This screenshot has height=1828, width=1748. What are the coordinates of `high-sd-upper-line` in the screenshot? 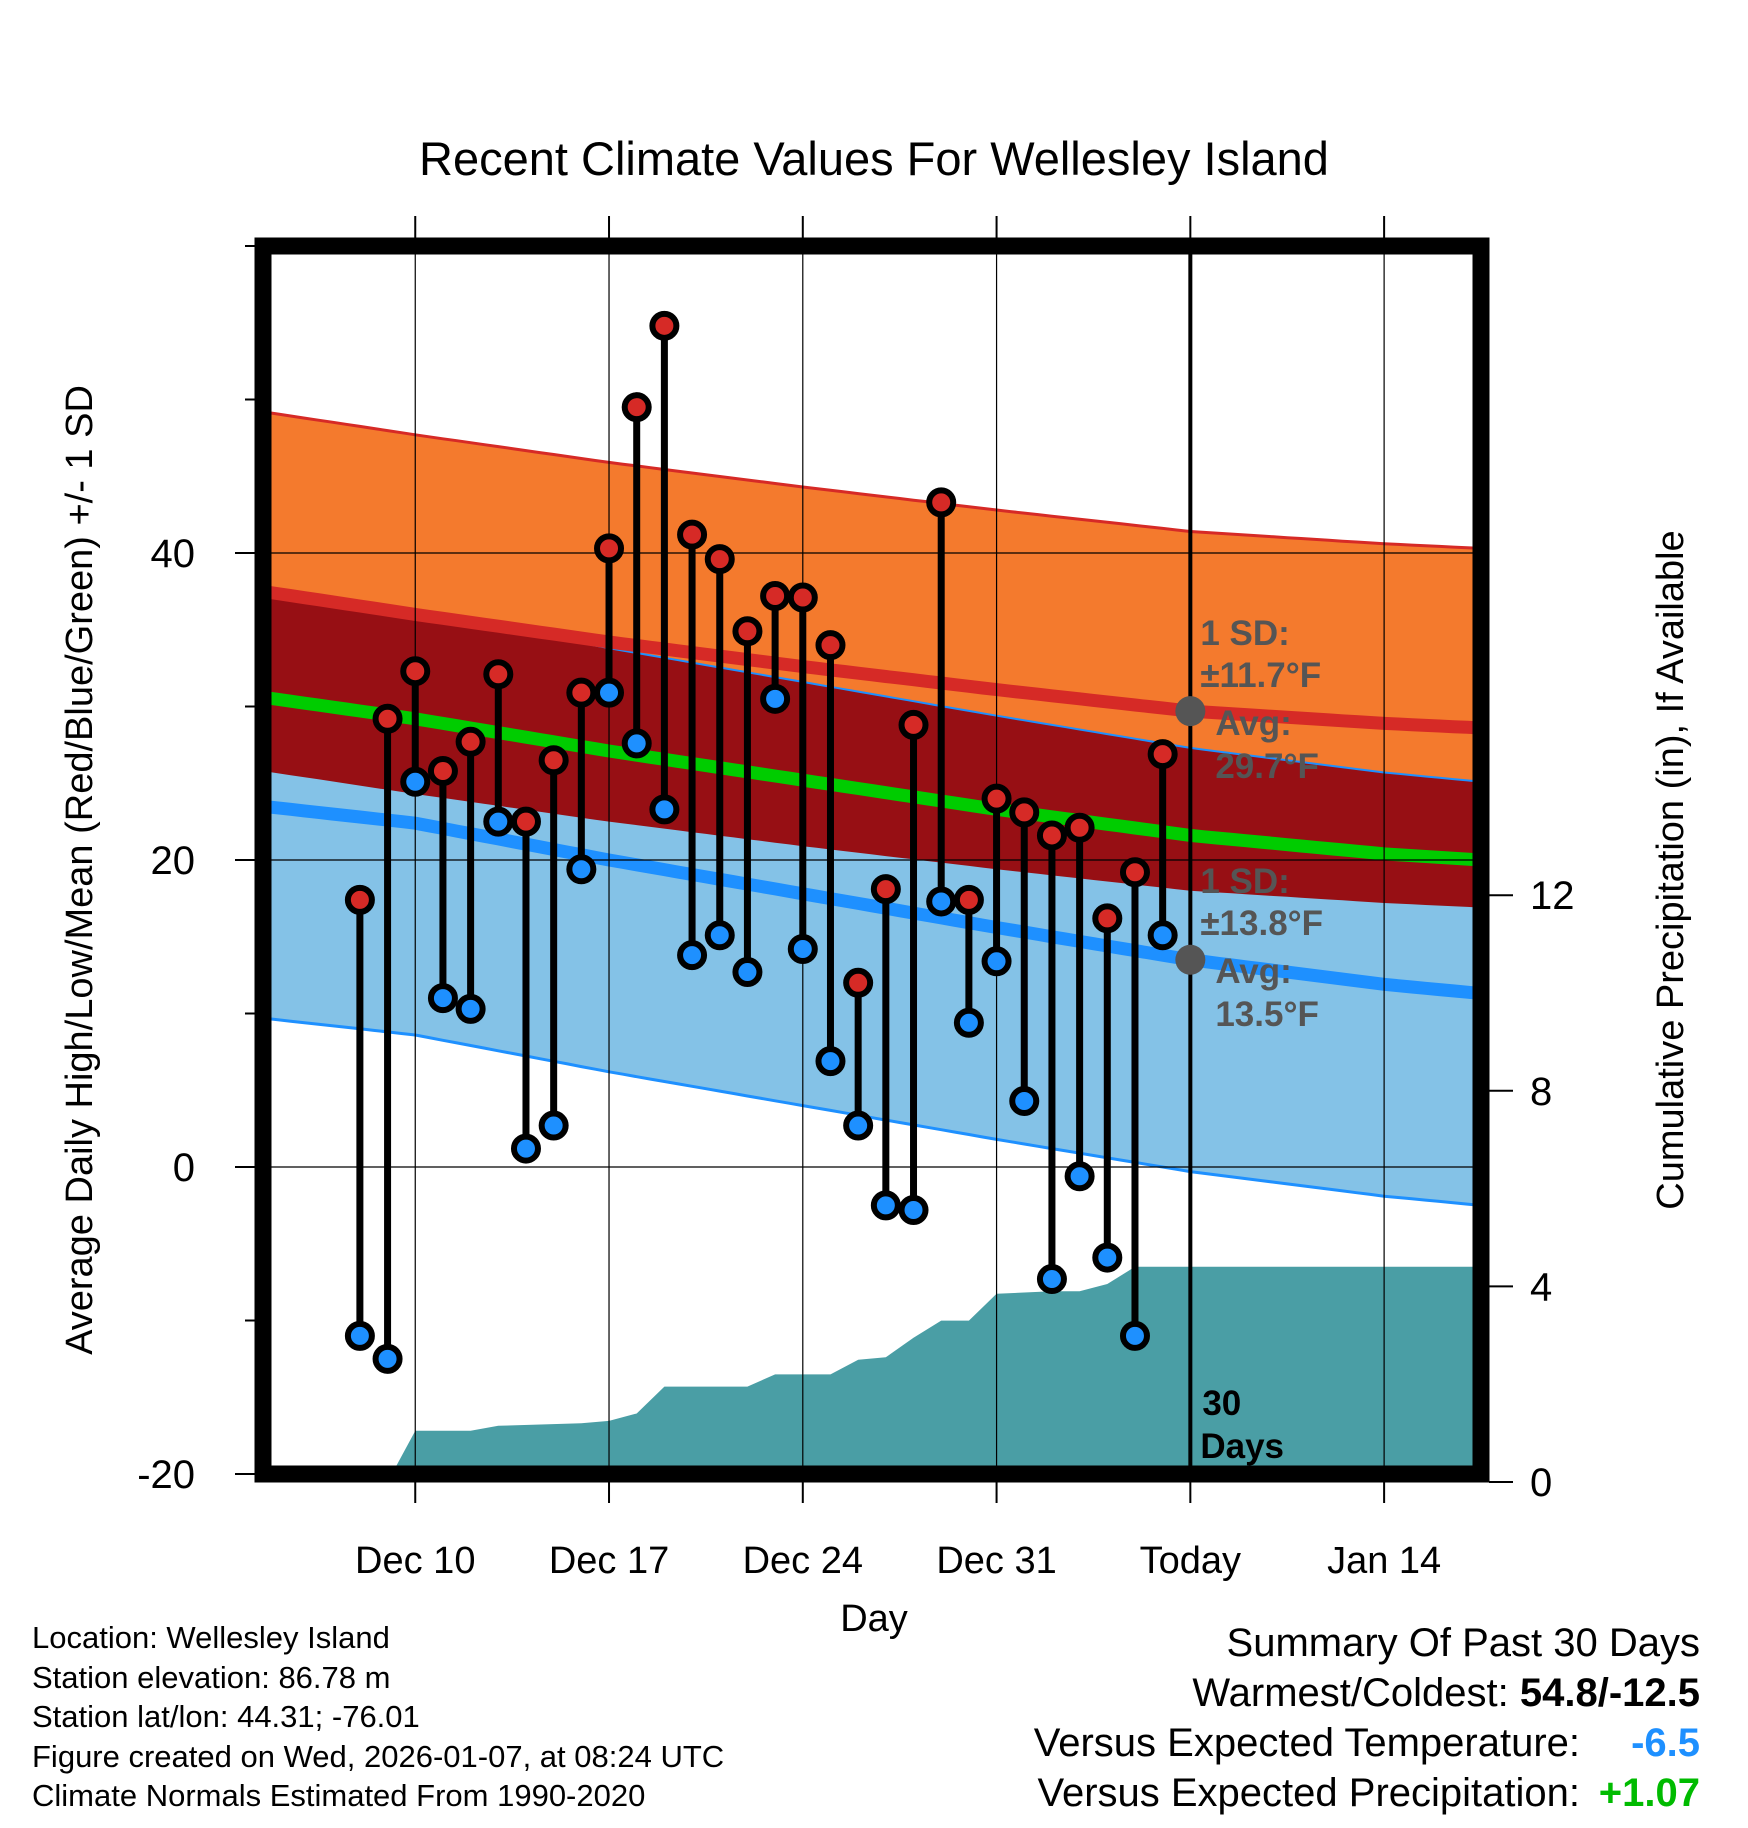 It's located at (872, 480).